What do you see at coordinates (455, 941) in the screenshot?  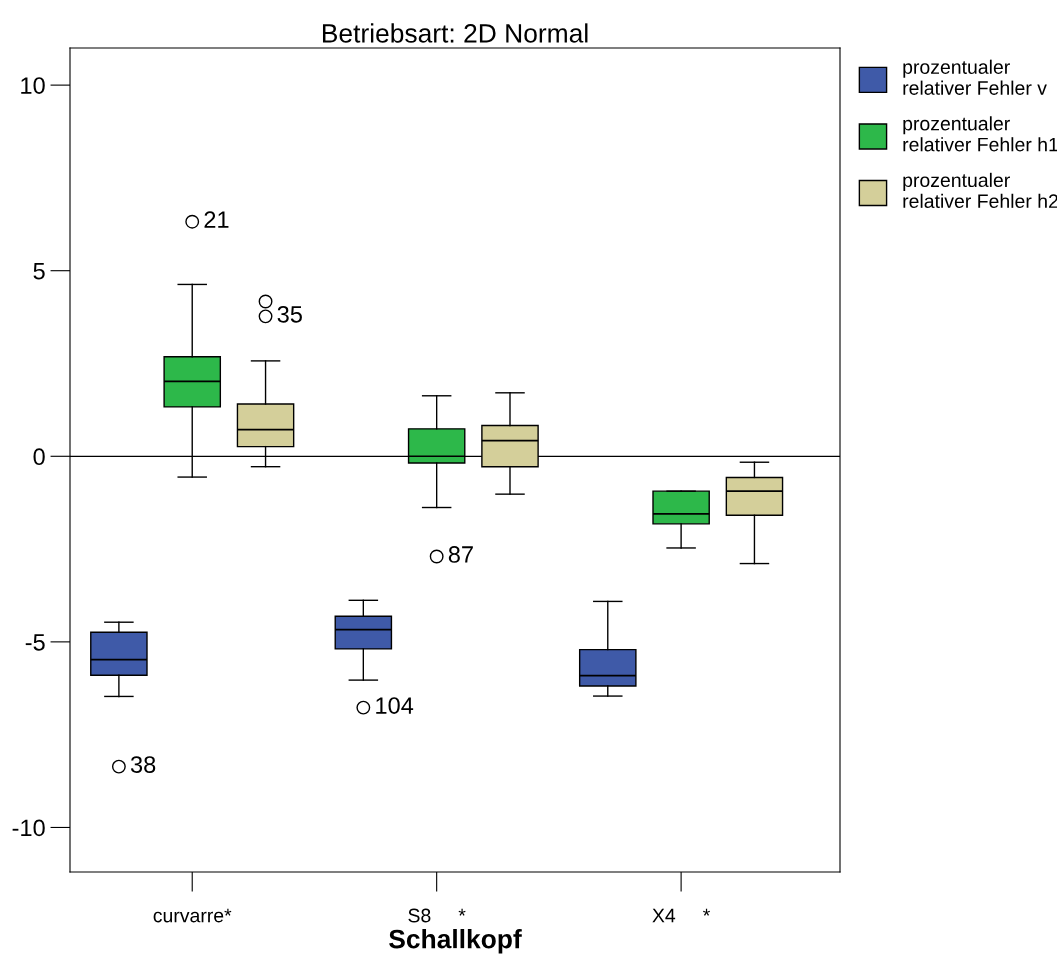 I see `x-axis-title: Schallkopf` at bounding box center [455, 941].